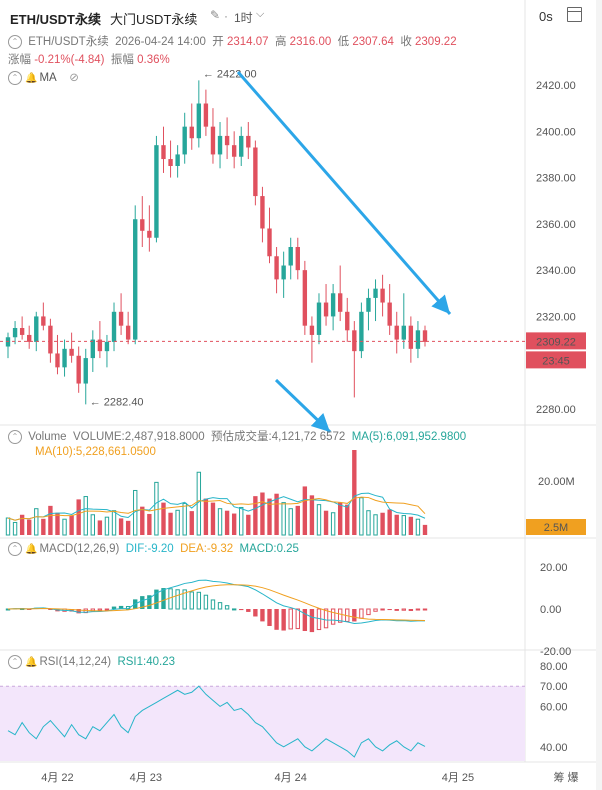 The width and height of the screenshot is (602, 790). I want to click on ohlc-symbol: ETH/USDT永续, so click(68, 42).